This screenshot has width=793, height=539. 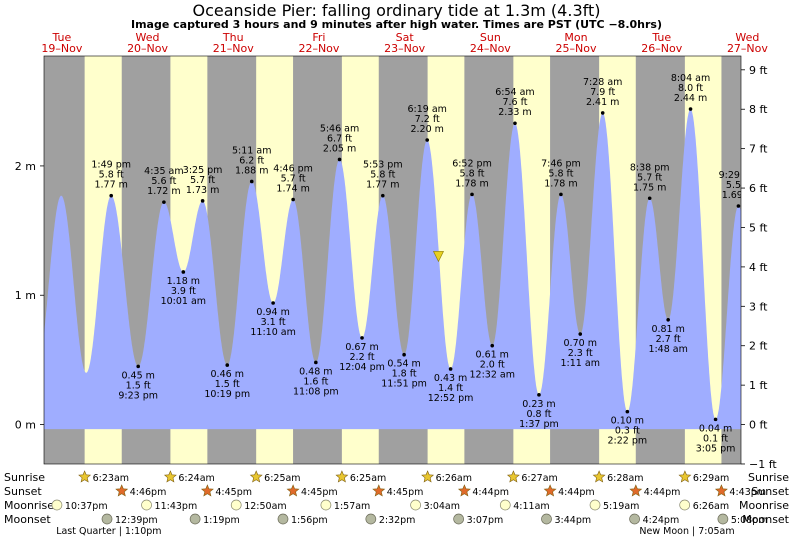 What do you see at coordinates (163, 181) in the screenshot?
I see `high-tide-label: 5.6 ft` at bounding box center [163, 181].